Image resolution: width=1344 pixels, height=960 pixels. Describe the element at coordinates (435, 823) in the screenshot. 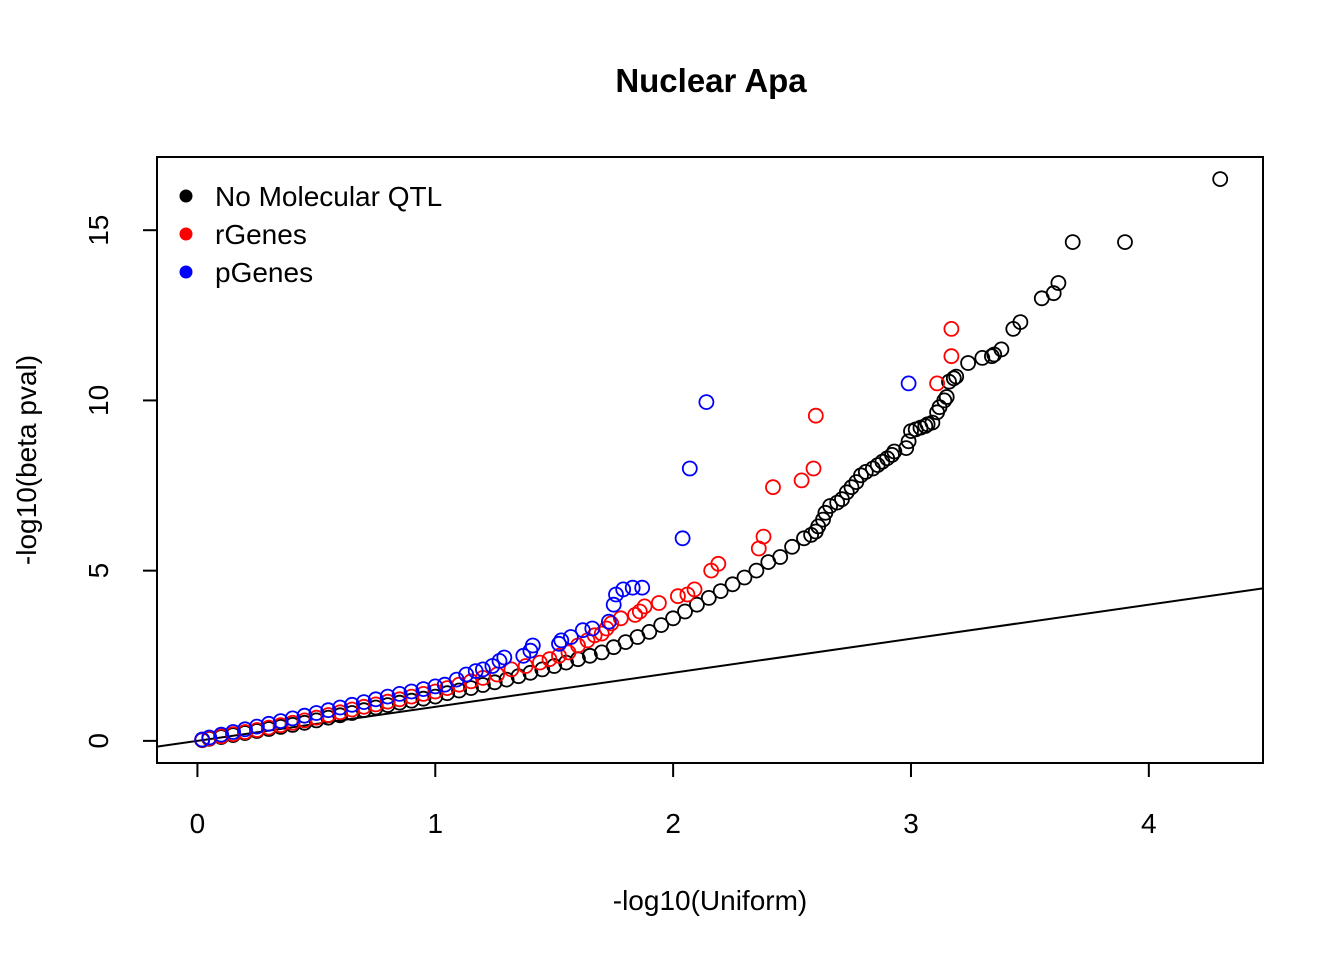

I see `x-tick-label: 1` at that location.